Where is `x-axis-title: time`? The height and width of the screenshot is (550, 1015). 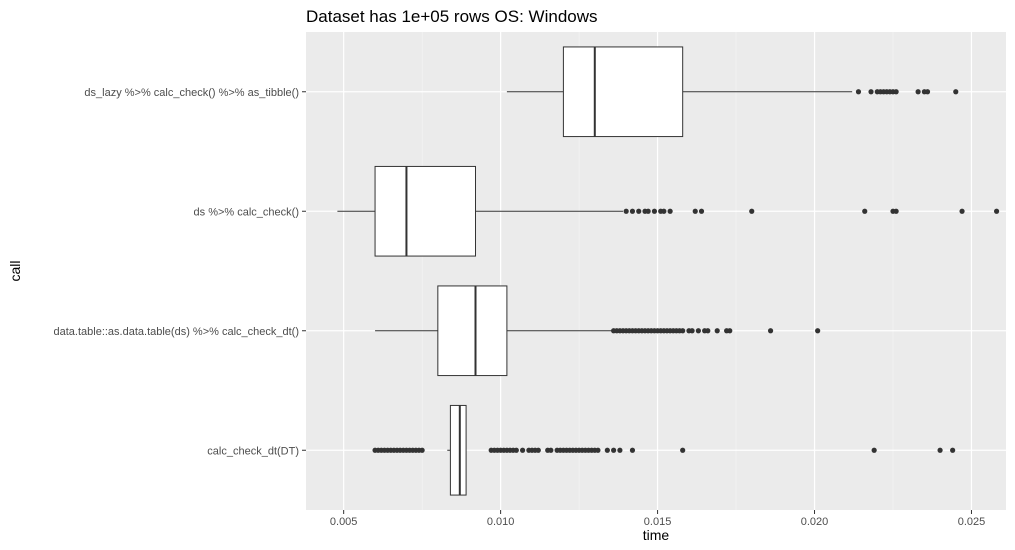 x-axis-title: time is located at coordinates (656, 535).